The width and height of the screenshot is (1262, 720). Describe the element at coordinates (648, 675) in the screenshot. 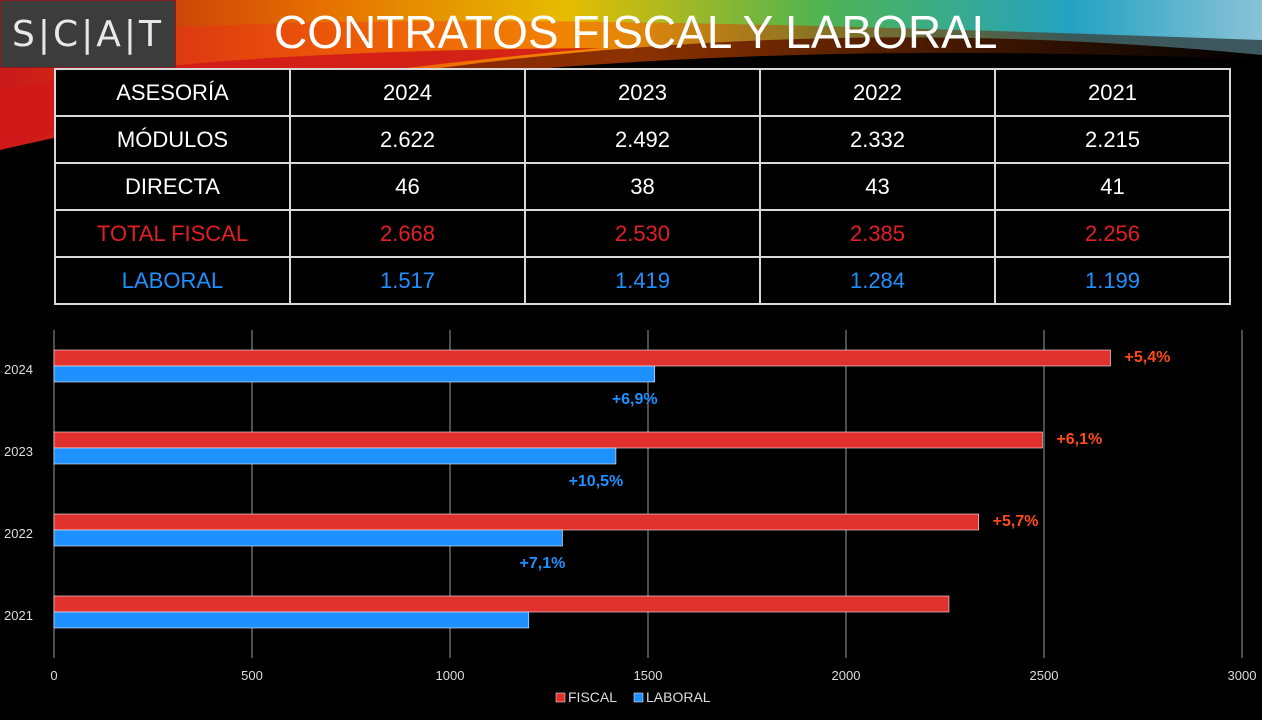

I see `x-tick-label: 1500` at that location.